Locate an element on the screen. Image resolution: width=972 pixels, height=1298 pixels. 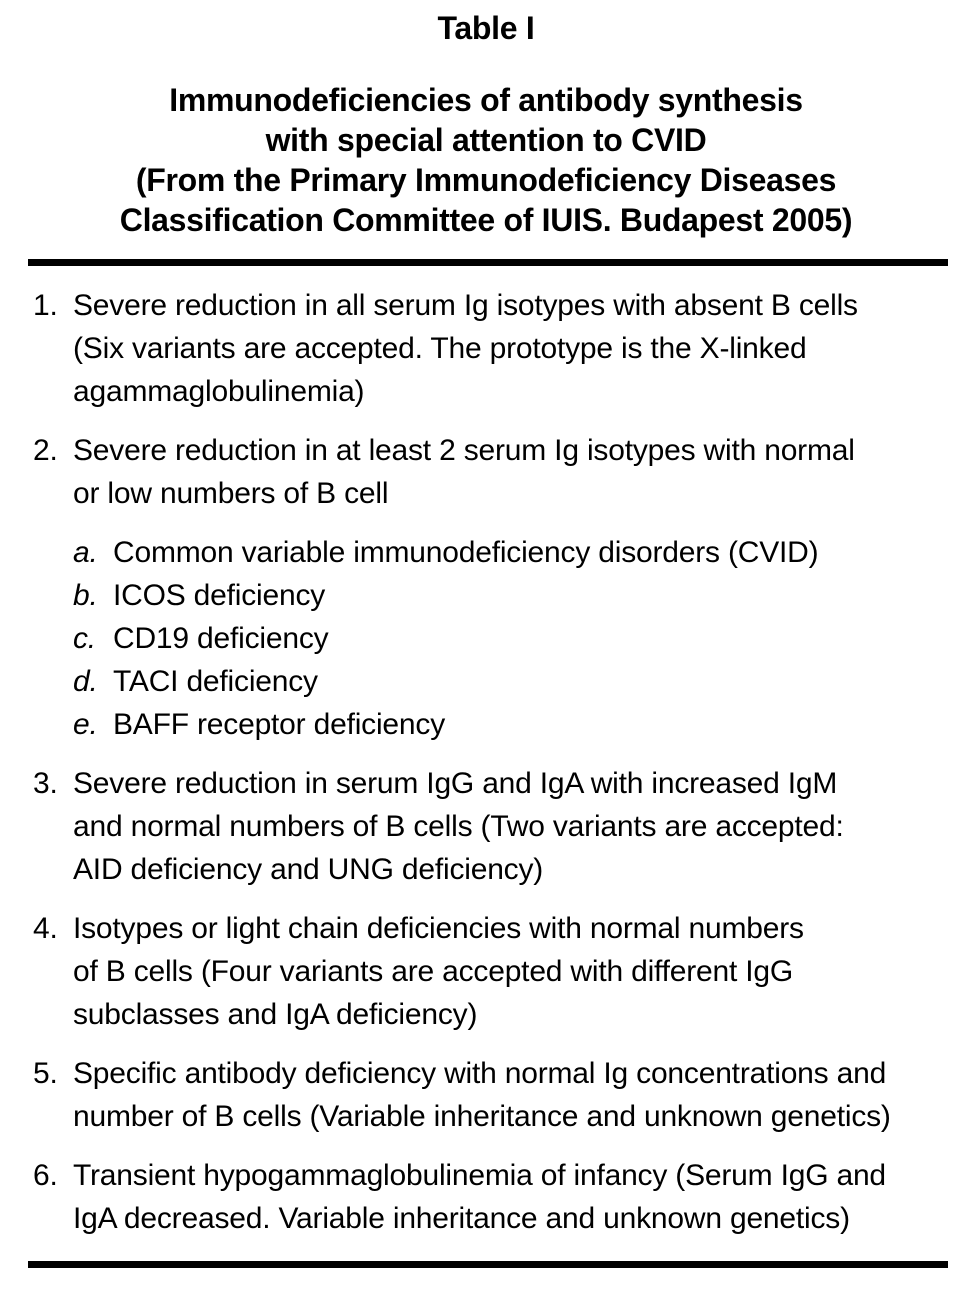
sub-list-item-e: e. BAFF receptor deficiency is located at coordinates (486, 724).